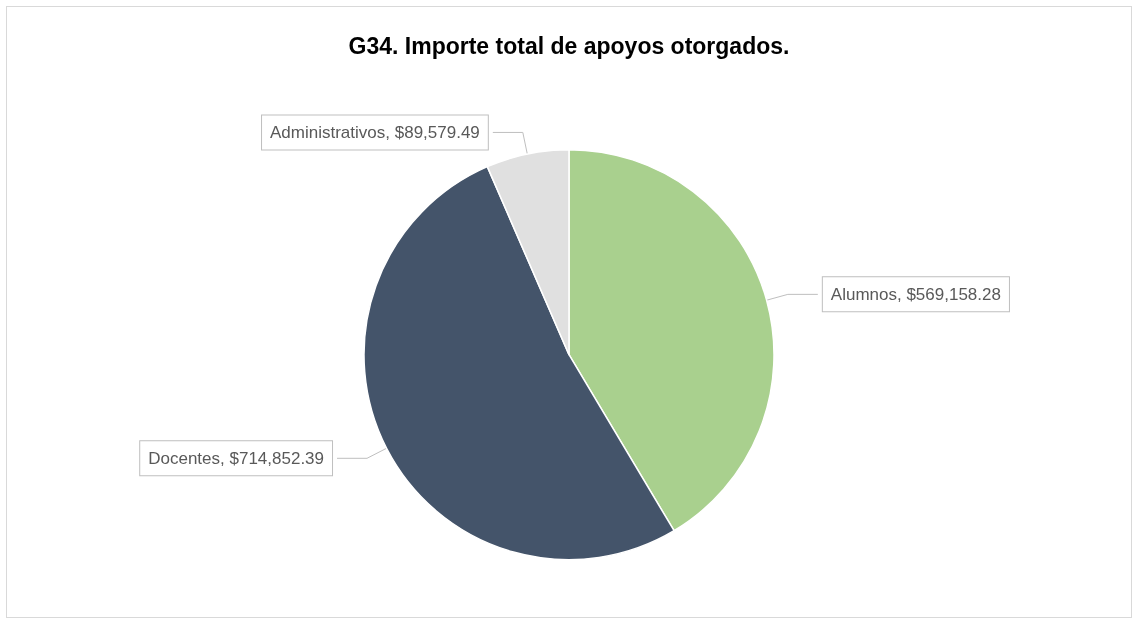 The image size is (1138, 624). What do you see at coordinates (236, 458) in the screenshot?
I see `slice-label: Docentes, $714,852.39` at bounding box center [236, 458].